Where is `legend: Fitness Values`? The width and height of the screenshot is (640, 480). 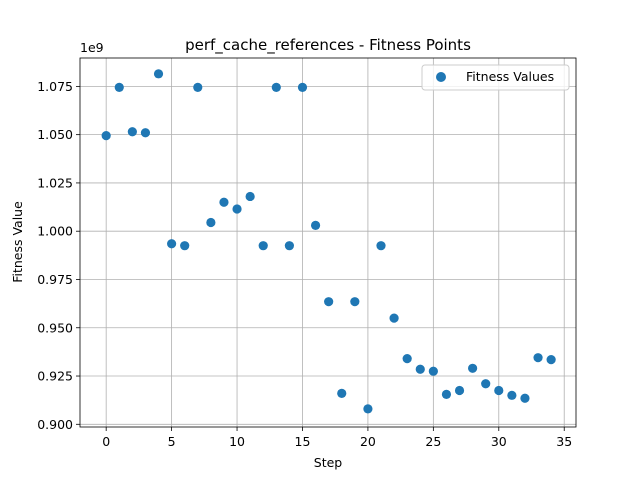 legend: Fitness Values is located at coordinates (495, 77).